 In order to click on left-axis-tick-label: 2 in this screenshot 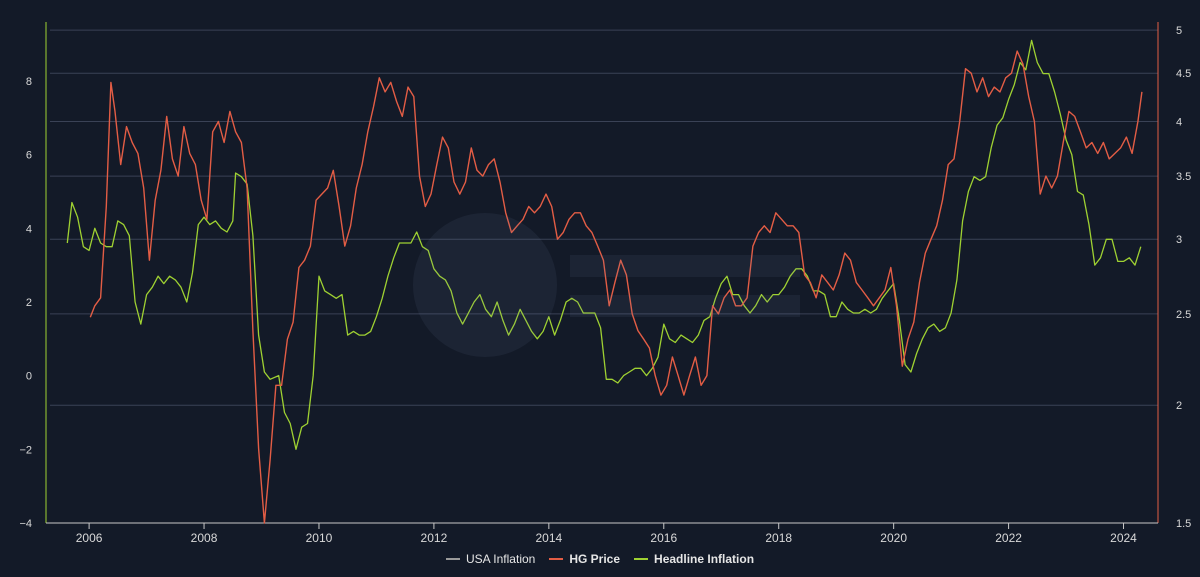, I will do `click(29, 303)`.